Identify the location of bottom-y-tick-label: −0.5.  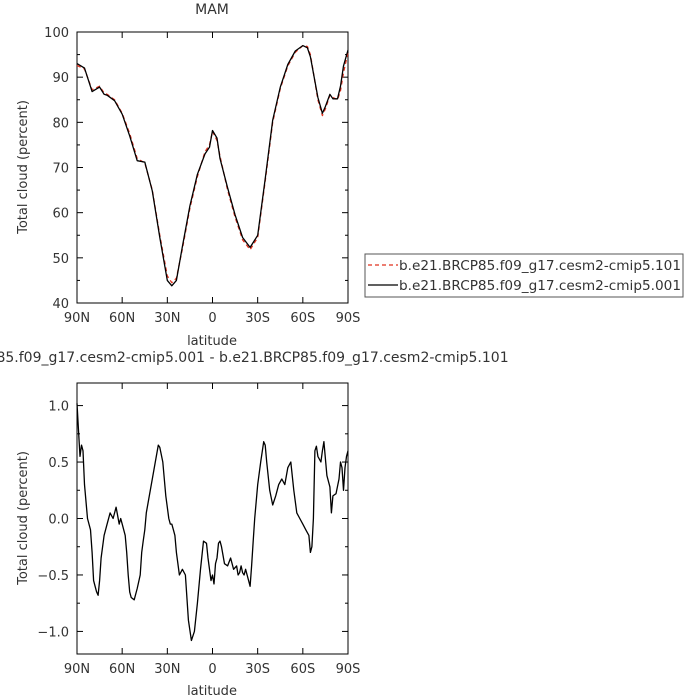
(53, 576).